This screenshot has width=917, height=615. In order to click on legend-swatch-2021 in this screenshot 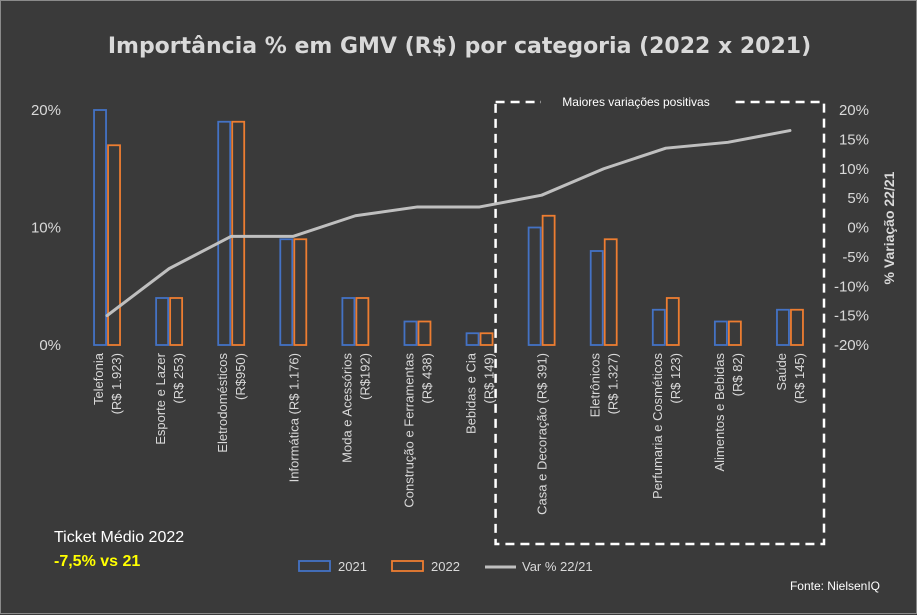, I will do `click(314, 566)`.